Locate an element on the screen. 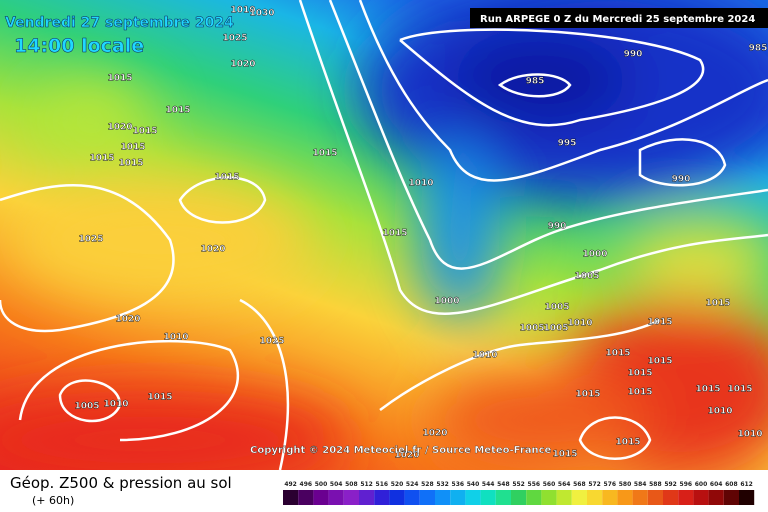  colorbar-label: 568 is located at coordinates (579, 484).